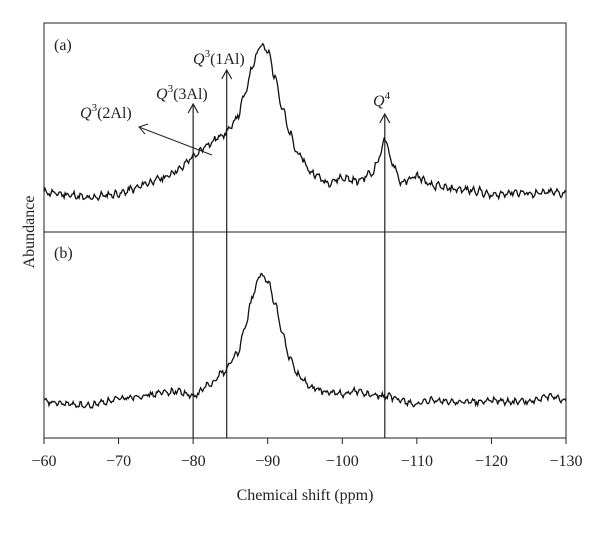 The width and height of the screenshot is (600, 533). Describe the element at coordinates (143, 129) in the screenshot. I see `arrowhead-q3-2al` at that location.